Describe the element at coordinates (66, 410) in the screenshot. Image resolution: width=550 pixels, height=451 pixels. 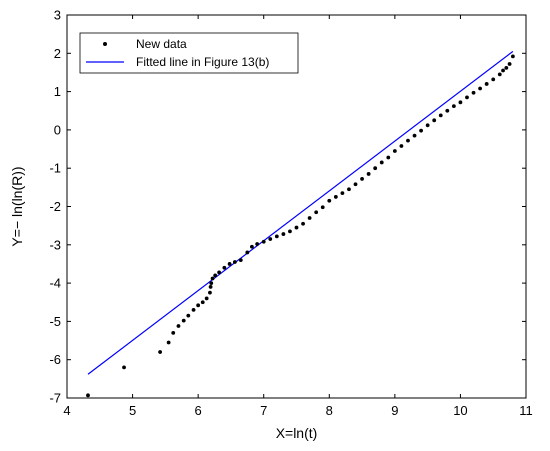
I see `x-tick-label: 4` at that location.